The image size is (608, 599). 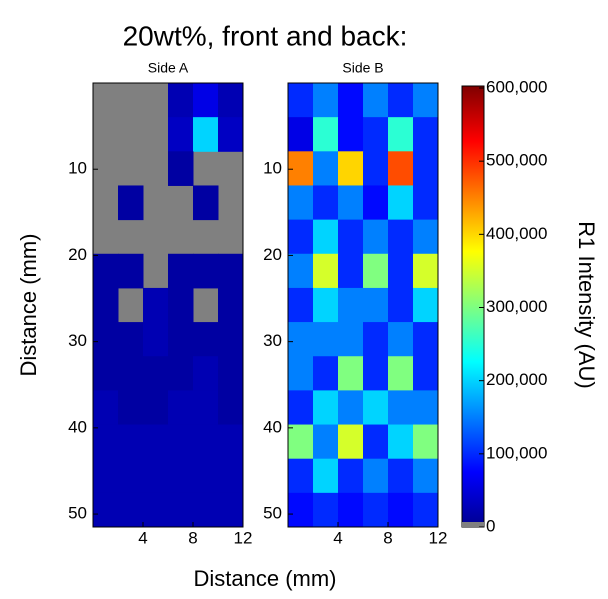 What do you see at coordinates (516, 86) in the screenshot?
I see `colorbar-tick-label: 600,000` at bounding box center [516, 86].